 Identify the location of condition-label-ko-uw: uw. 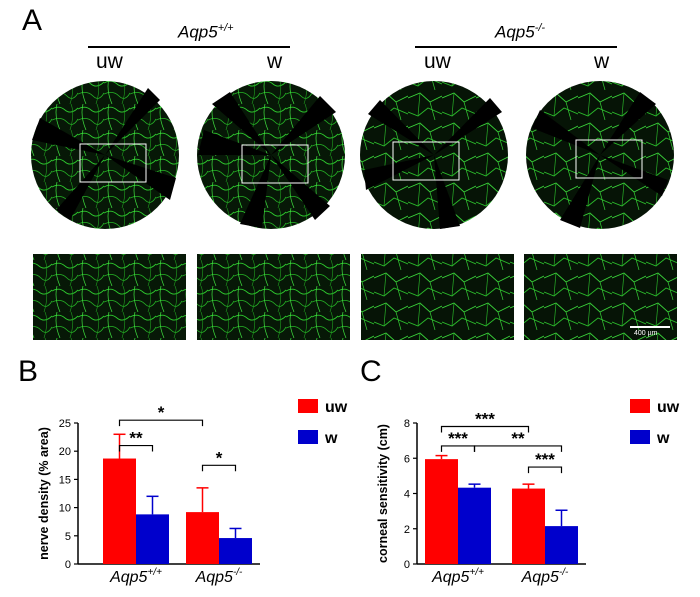
(437, 61).